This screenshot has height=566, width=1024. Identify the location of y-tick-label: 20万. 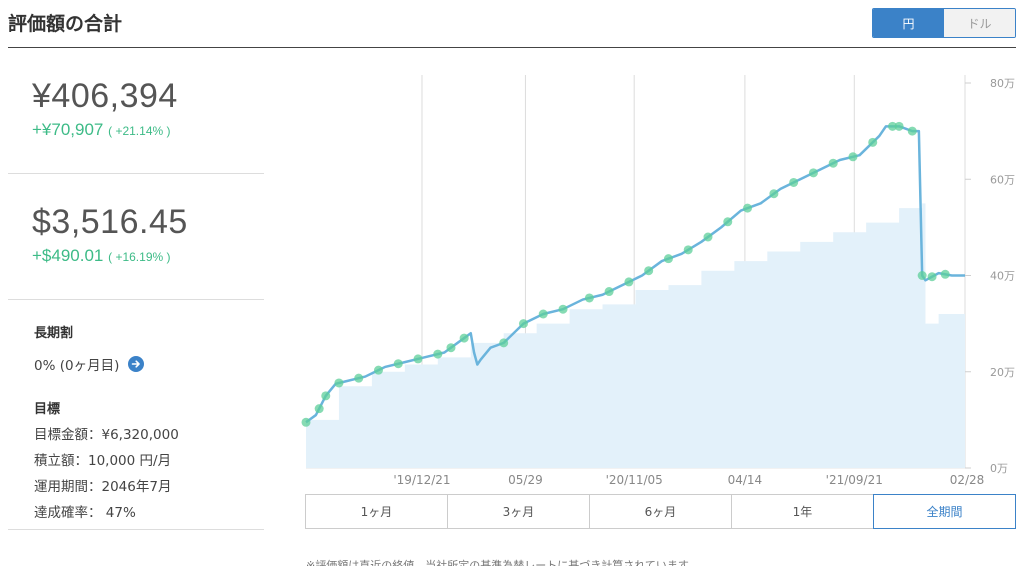
(1002, 372).